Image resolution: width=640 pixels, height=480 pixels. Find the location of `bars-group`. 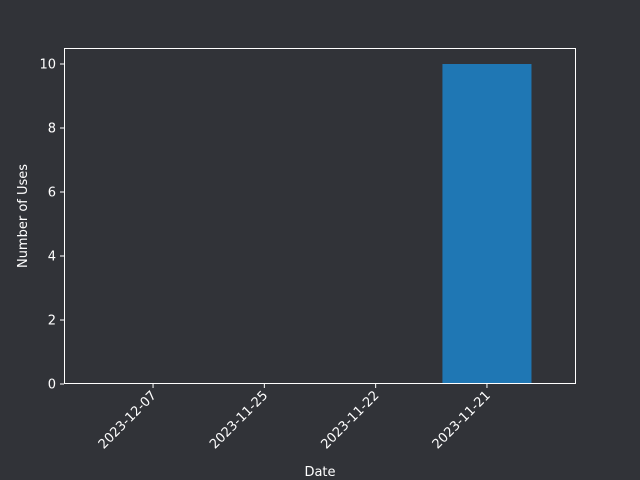

bars-group is located at coordinates (487, 224).